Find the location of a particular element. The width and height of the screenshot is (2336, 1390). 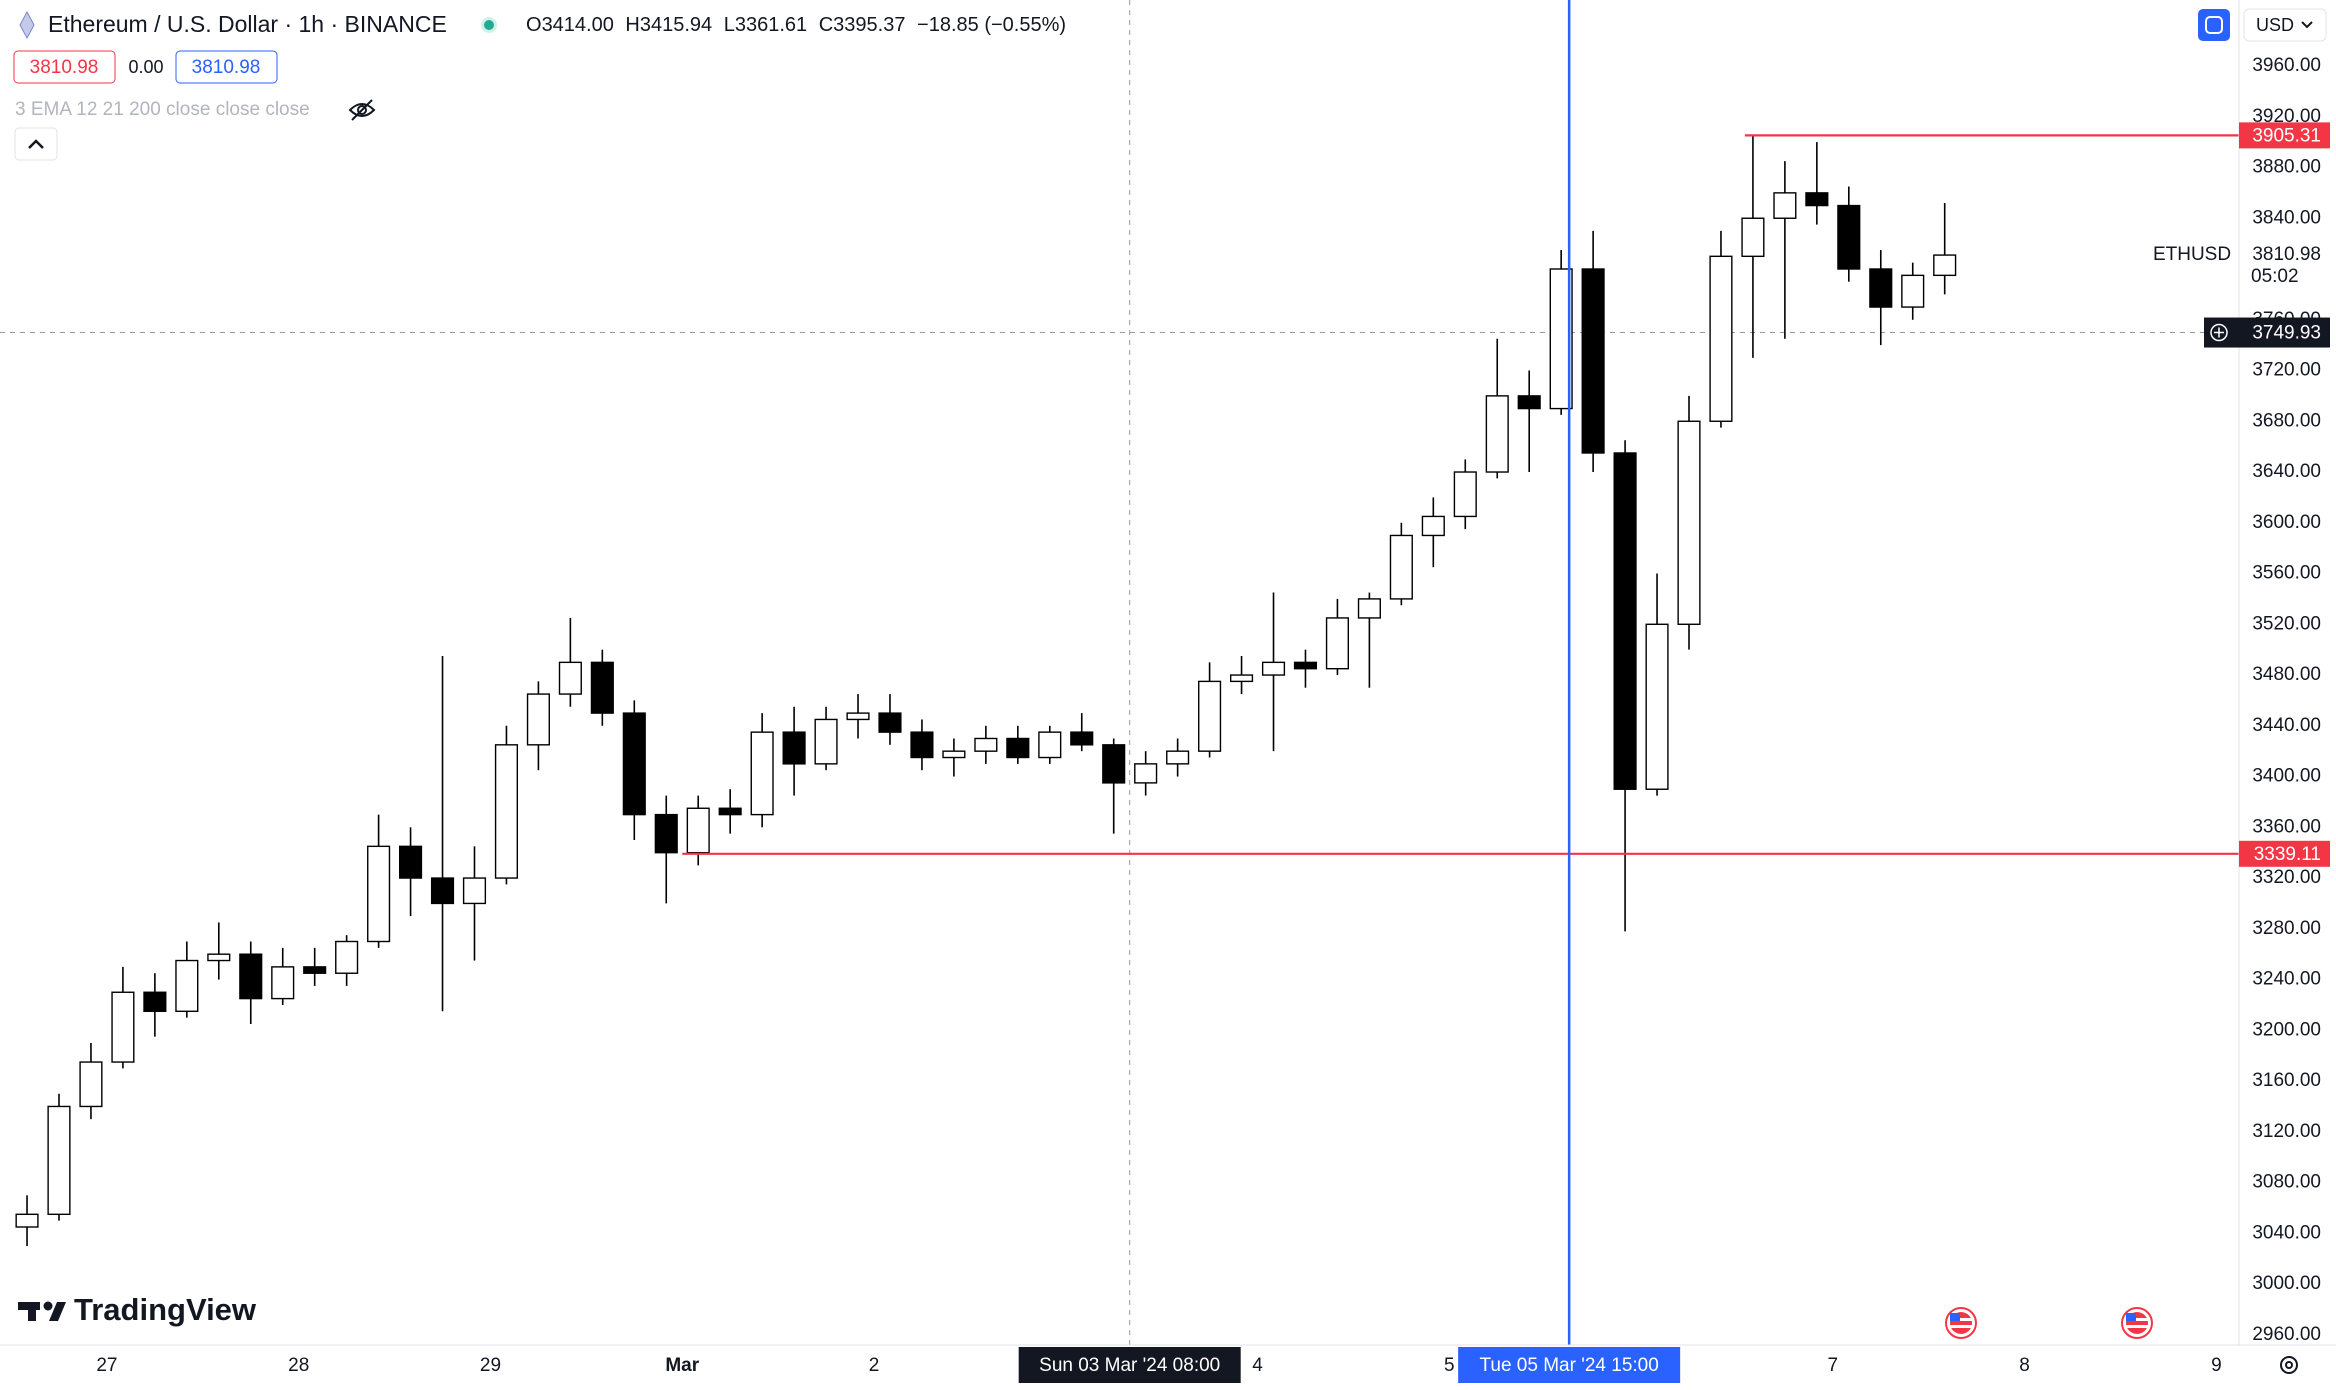

countdown-label: 05:02 is located at coordinates (2275, 276).